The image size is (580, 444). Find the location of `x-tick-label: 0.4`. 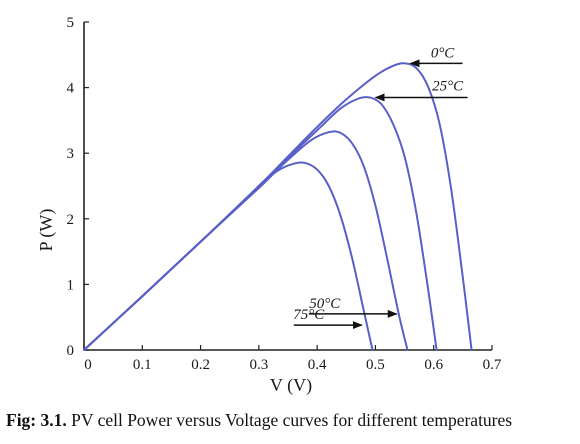

x-tick-label: 0.4 is located at coordinates (317, 365).